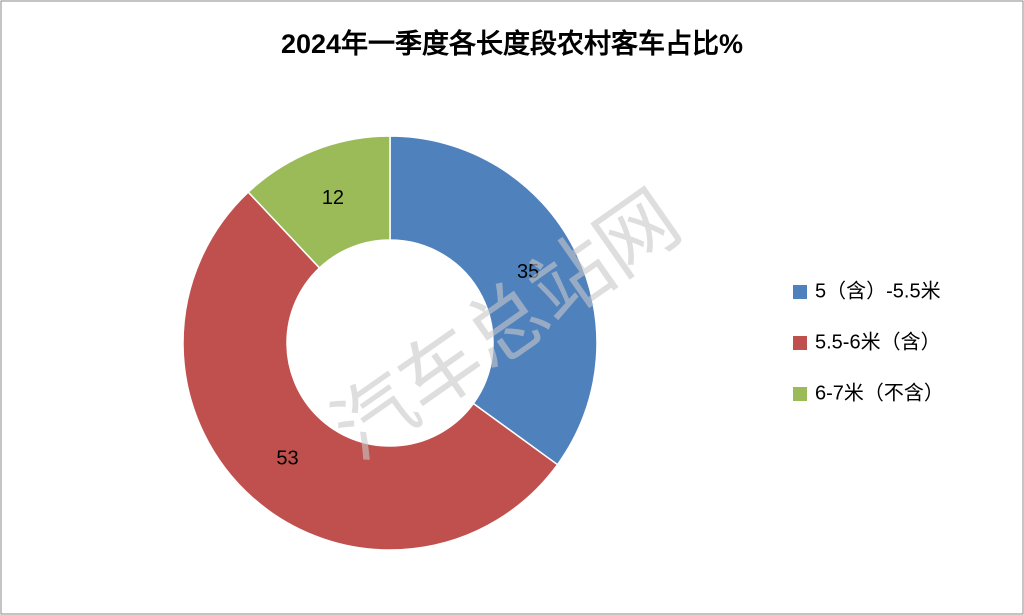 The height and width of the screenshot is (615, 1024). What do you see at coordinates (879, 392) in the screenshot?
I see `legend-label: 6-7米（不含）` at bounding box center [879, 392].